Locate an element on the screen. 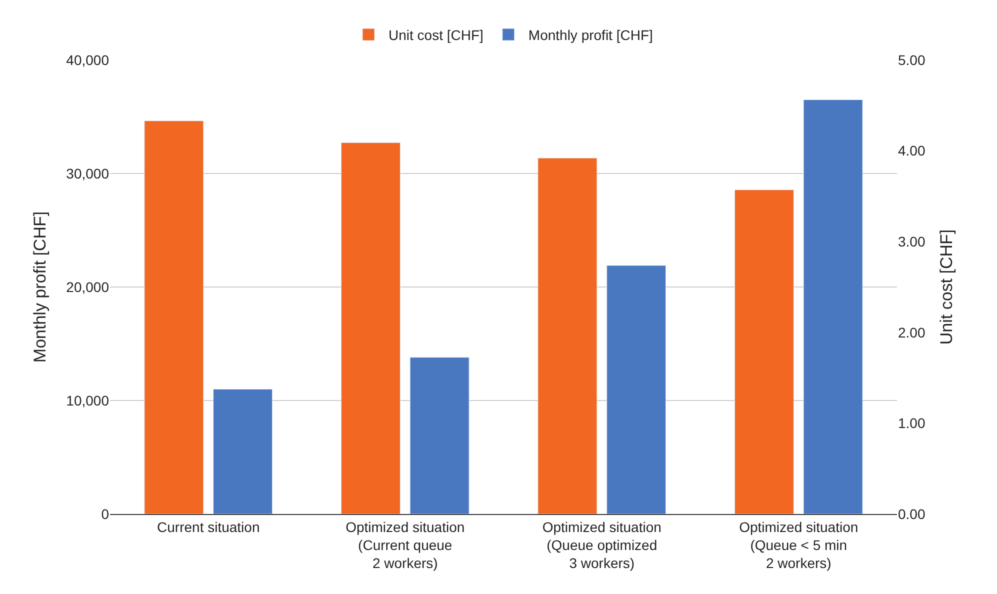 This screenshot has width=997, height=594. y-tick-label: 40,000 is located at coordinates (88, 60).